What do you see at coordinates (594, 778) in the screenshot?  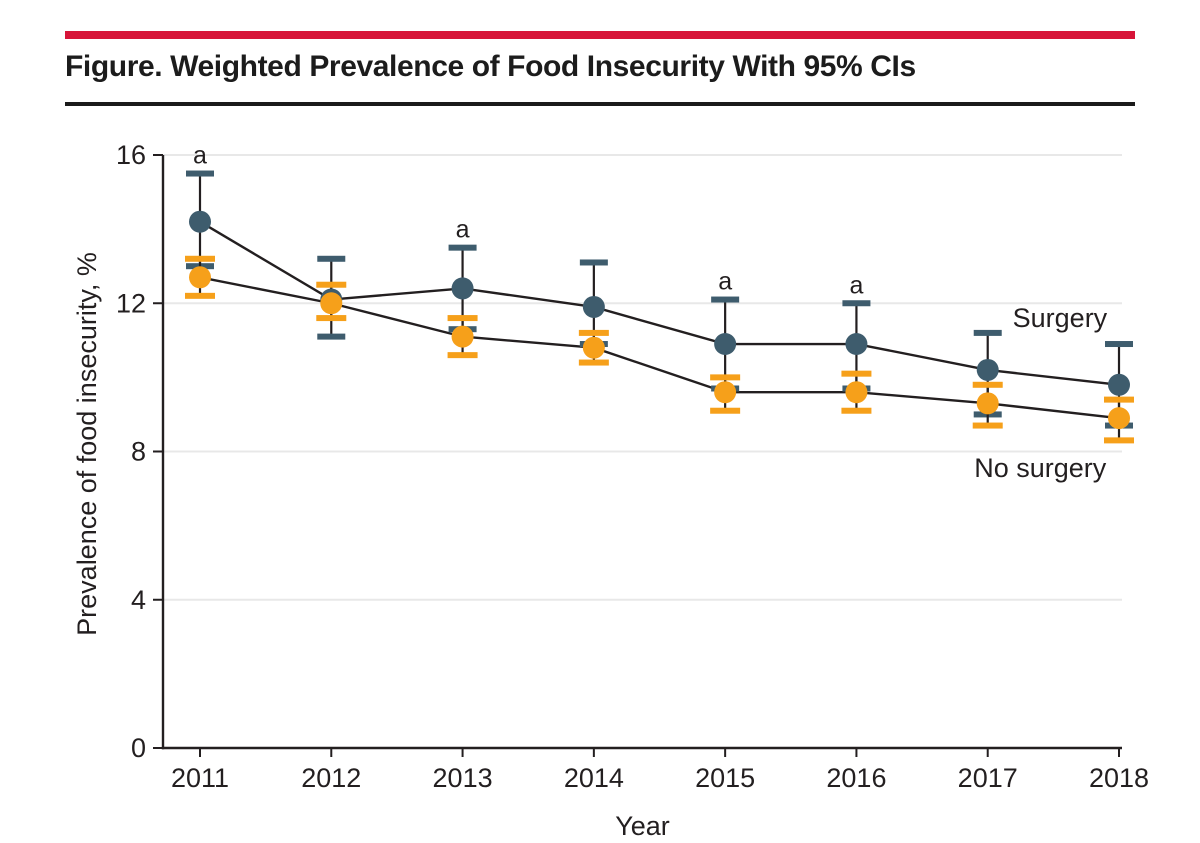 I see `x-tick-label: 2014` at bounding box center [594, 778].